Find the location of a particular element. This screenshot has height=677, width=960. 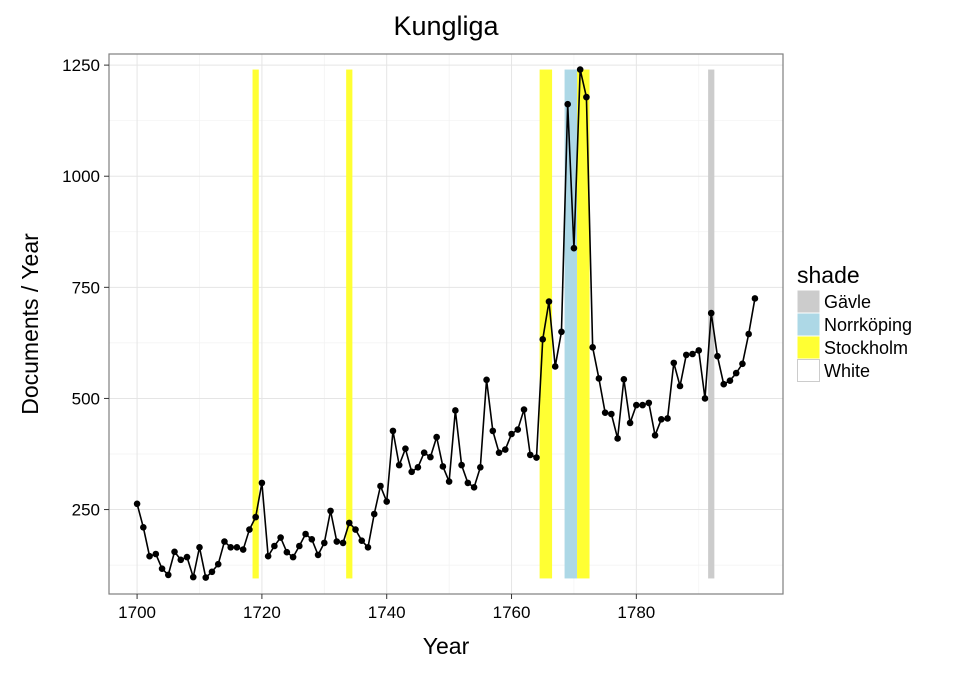

y-tick-label: 750 is located at coordinates (86, 287).